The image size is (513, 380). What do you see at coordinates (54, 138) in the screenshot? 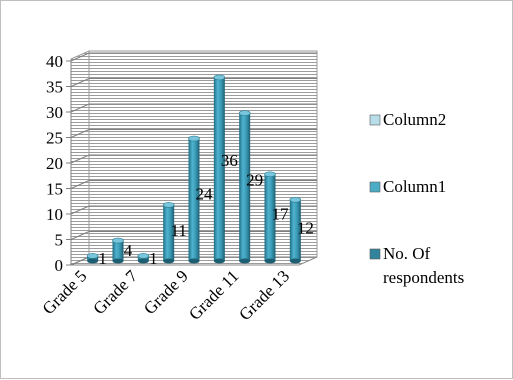
I see `y-tick-label: 25` at bounding box center [54, 138].